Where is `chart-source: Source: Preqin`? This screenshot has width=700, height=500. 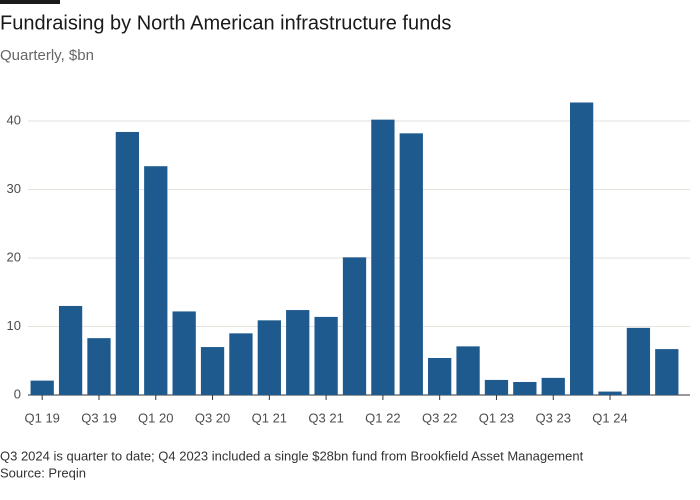 chart-source: Source: Preqin is located at coordinates (43, 472).